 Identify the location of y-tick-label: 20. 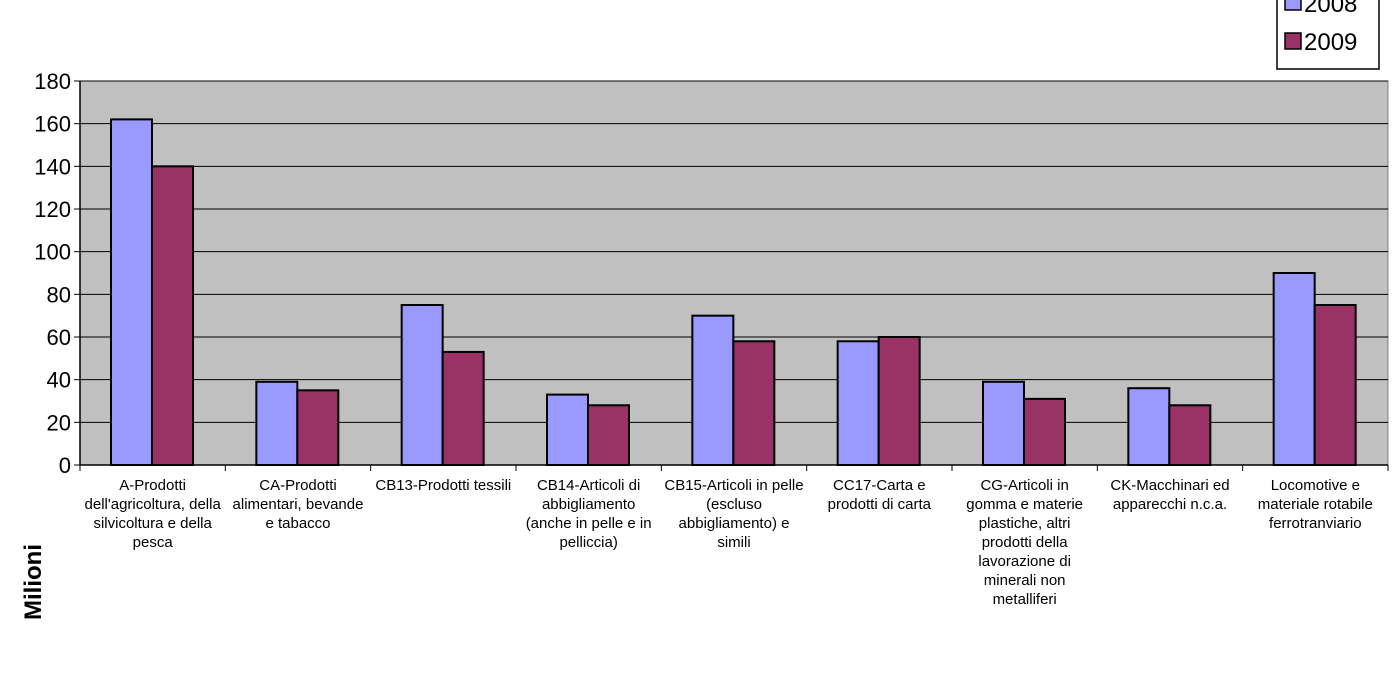
(59, 422).